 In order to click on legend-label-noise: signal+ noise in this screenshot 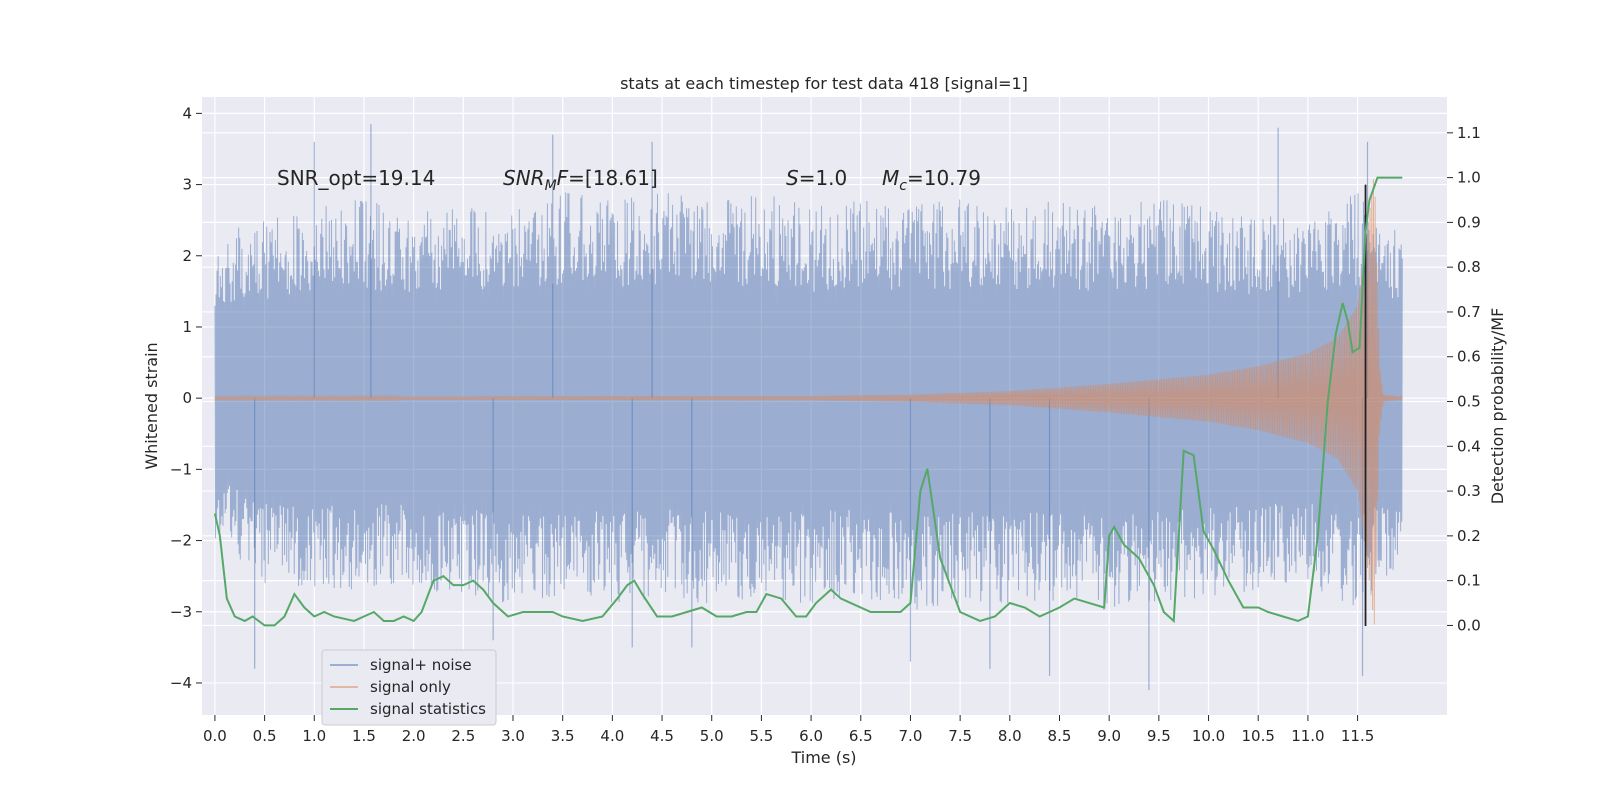, I will do `click(421, 665)`.